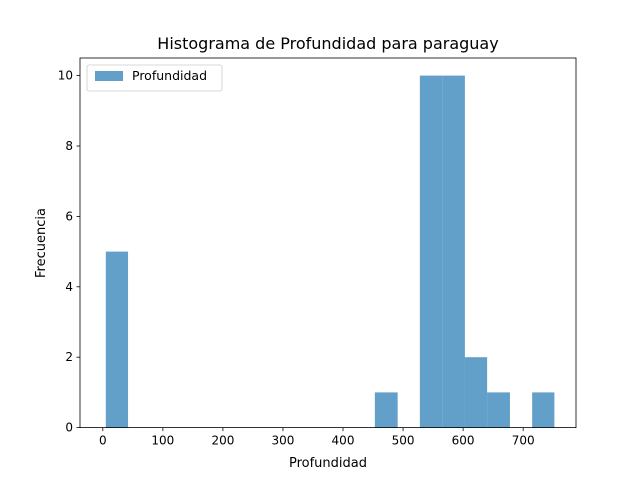 This screenshot has height=480, width=640. Describe the element at coordinates (343, 441) in the screenshot. I see `x-tick-label: 400` at that location.